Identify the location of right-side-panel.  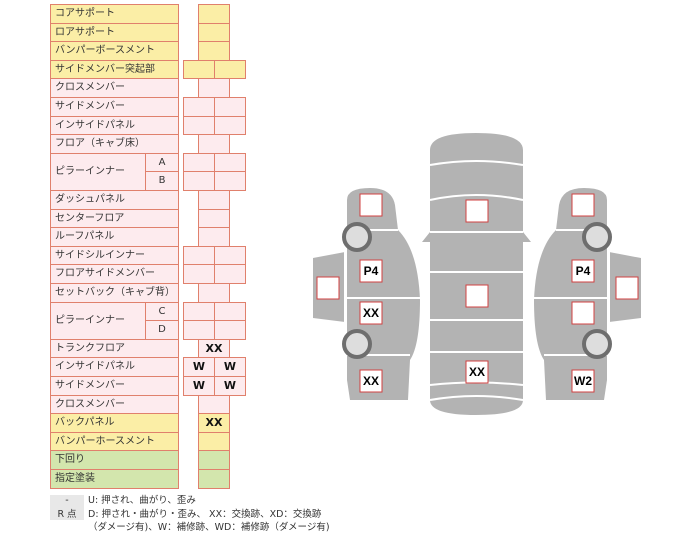
(625, 287).